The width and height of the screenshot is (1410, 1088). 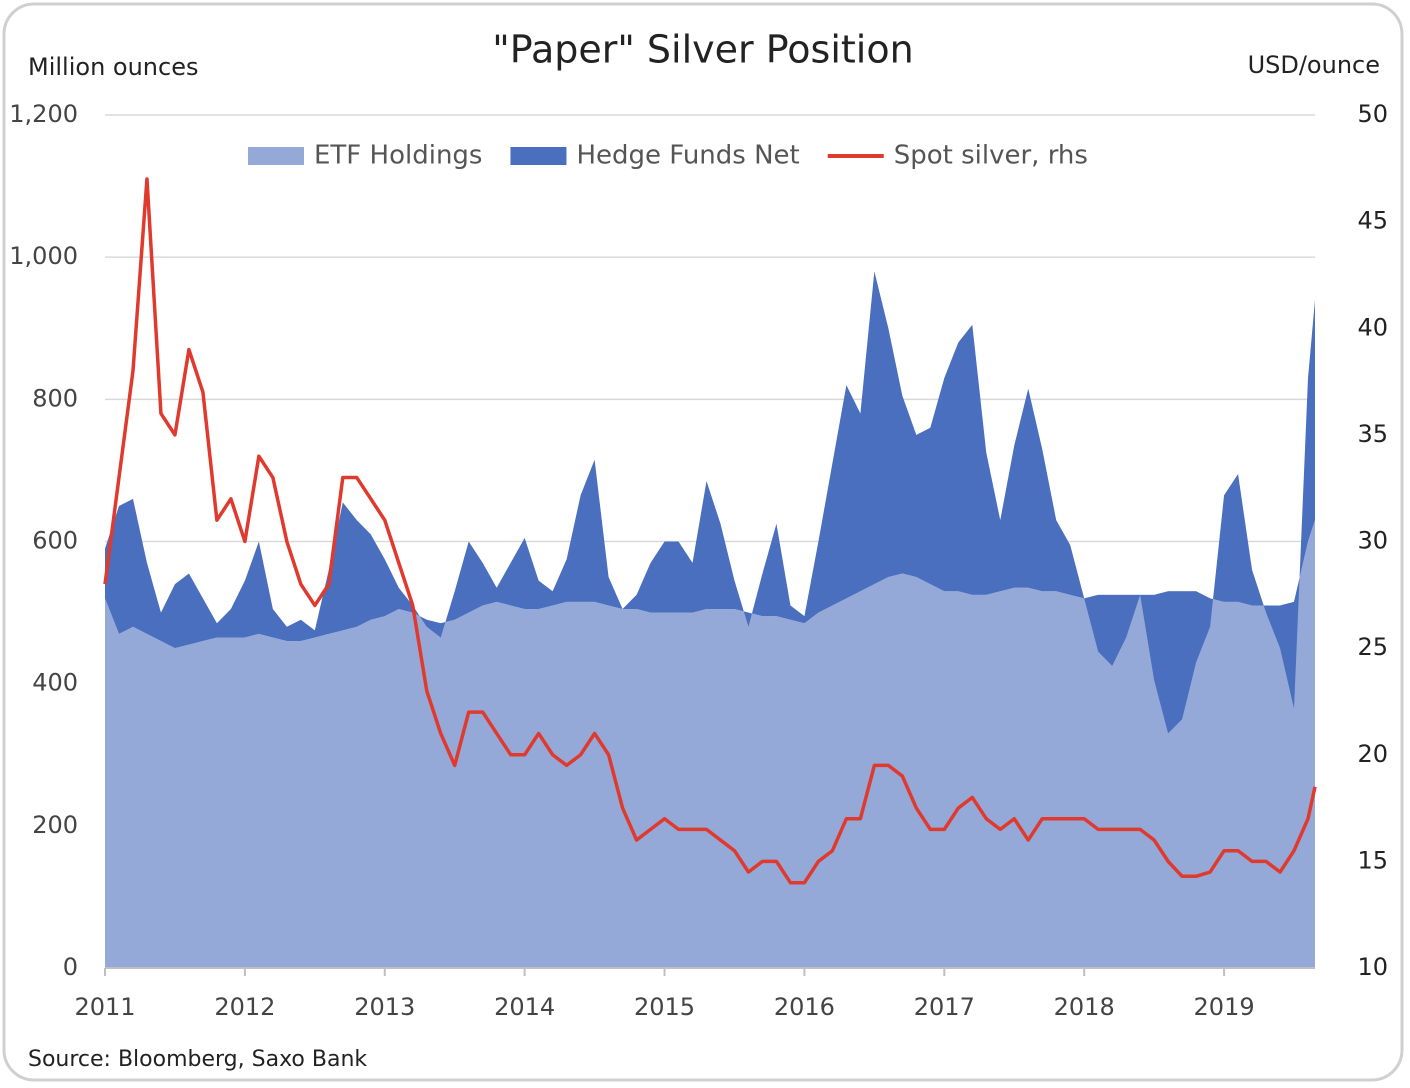 I want to click on x-tick-label: 2016, so click(x=804, y=1007).